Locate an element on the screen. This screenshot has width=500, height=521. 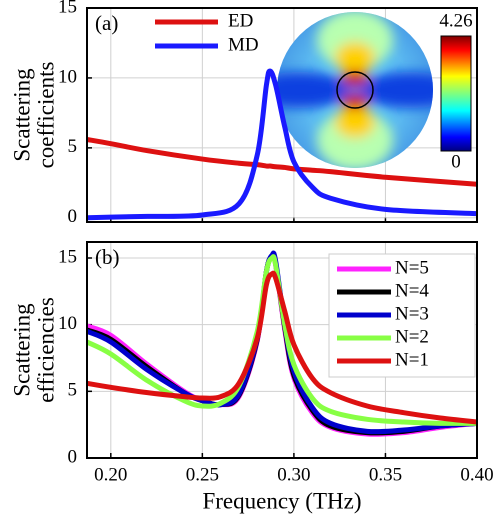
x-tick-label: 0.25 is located at coordinates (202, 474).